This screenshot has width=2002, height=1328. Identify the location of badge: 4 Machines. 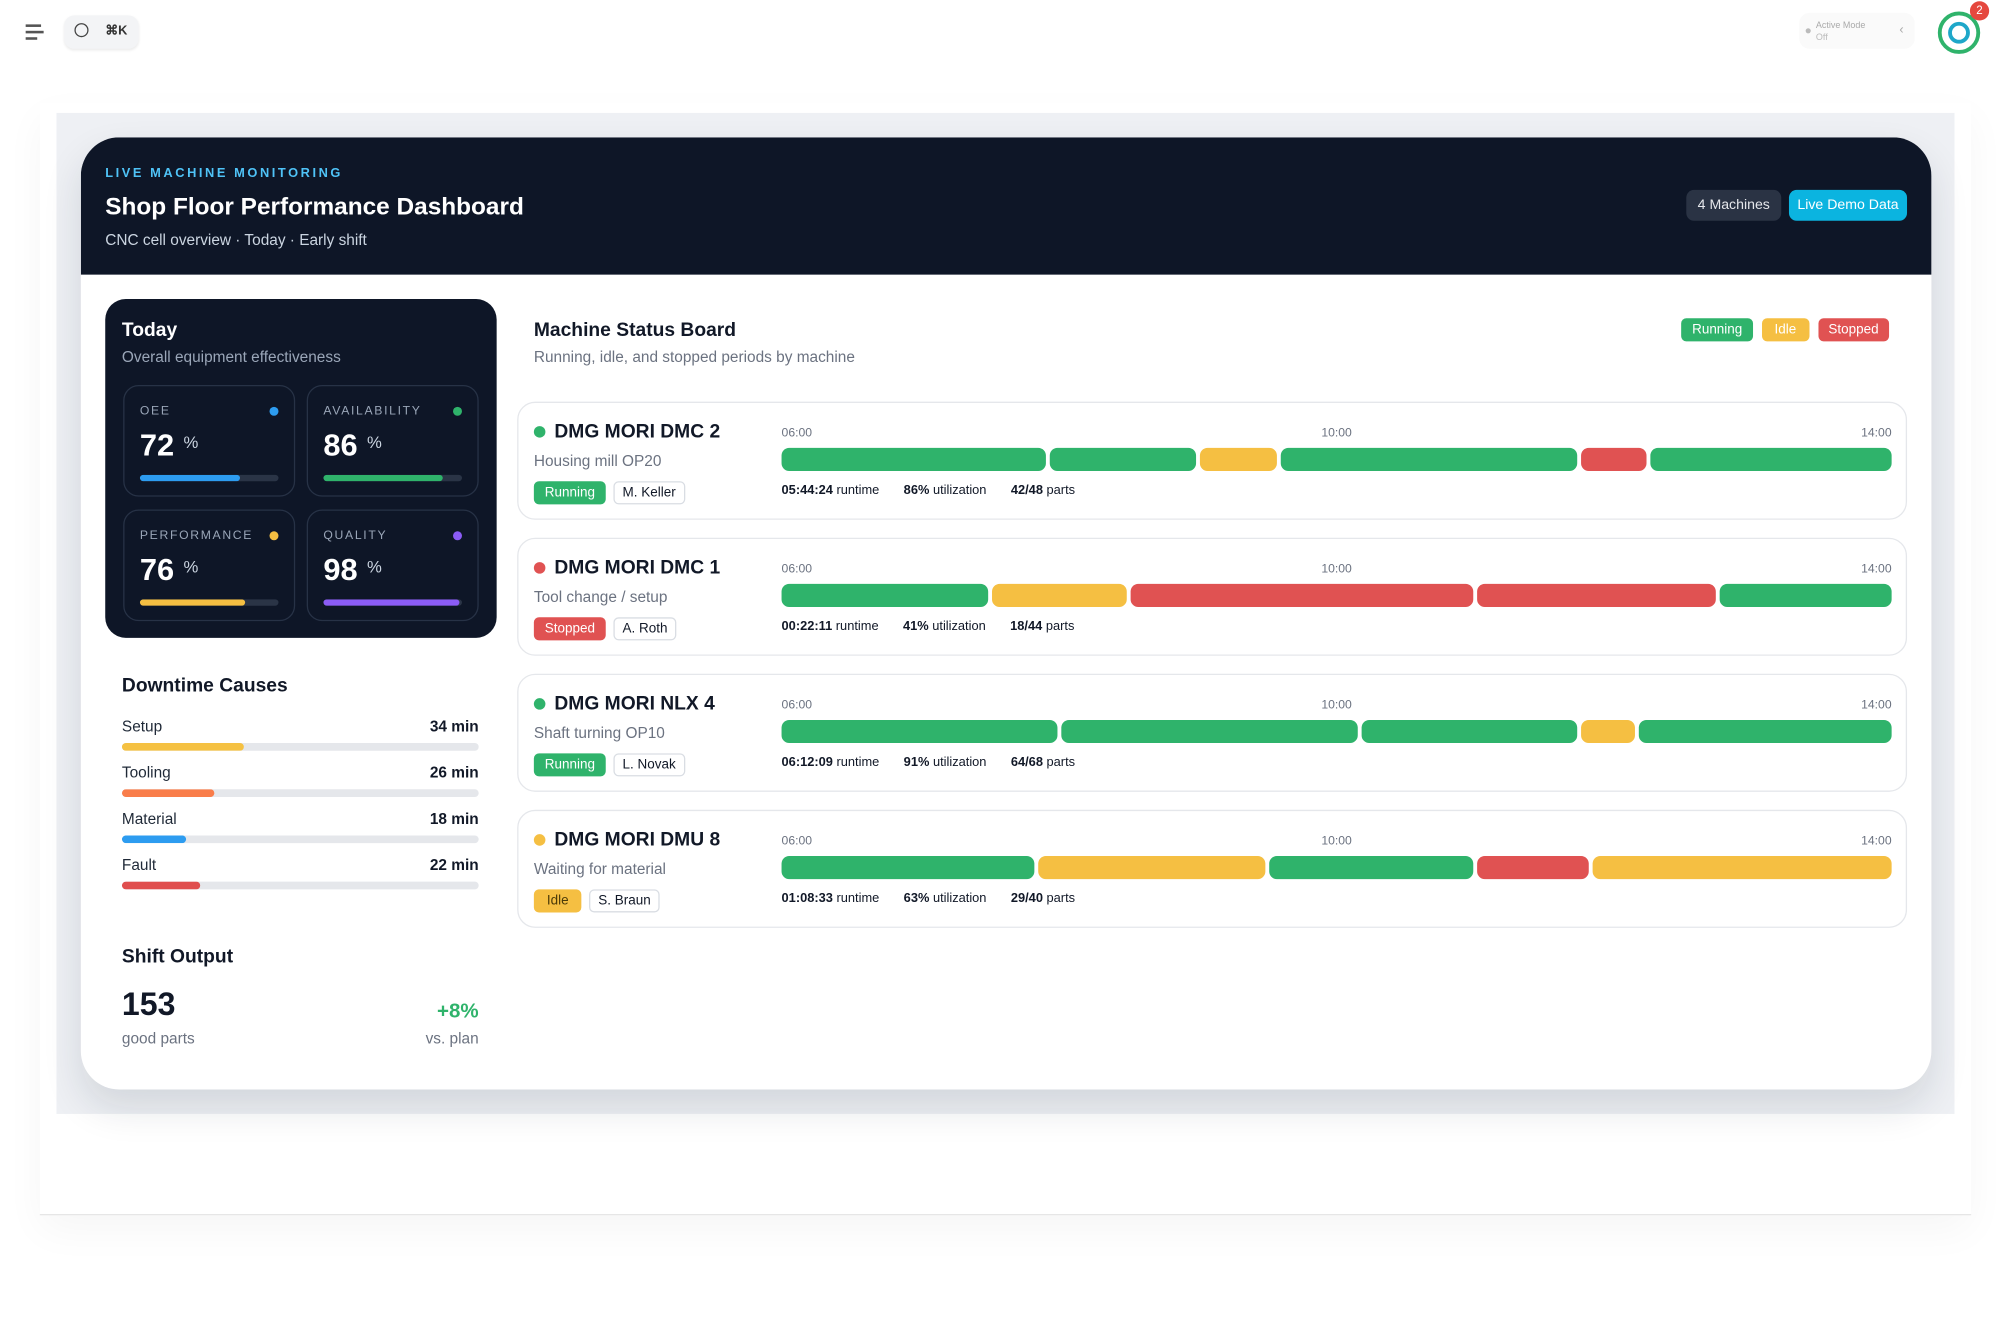
(1734, 205).